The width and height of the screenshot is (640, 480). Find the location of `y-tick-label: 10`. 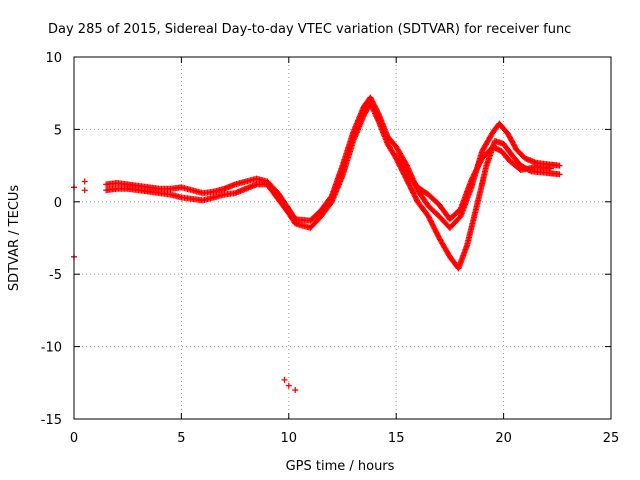

y-tick-label: 10 is located at coordinates (53, 58).